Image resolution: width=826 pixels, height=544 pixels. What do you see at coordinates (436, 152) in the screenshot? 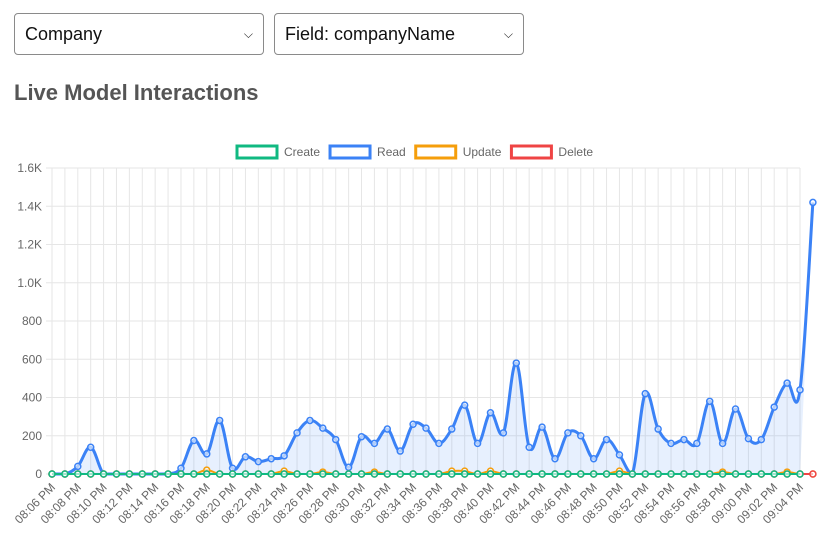
I see `update-legend-swatch` at bounding box center [436, 152].